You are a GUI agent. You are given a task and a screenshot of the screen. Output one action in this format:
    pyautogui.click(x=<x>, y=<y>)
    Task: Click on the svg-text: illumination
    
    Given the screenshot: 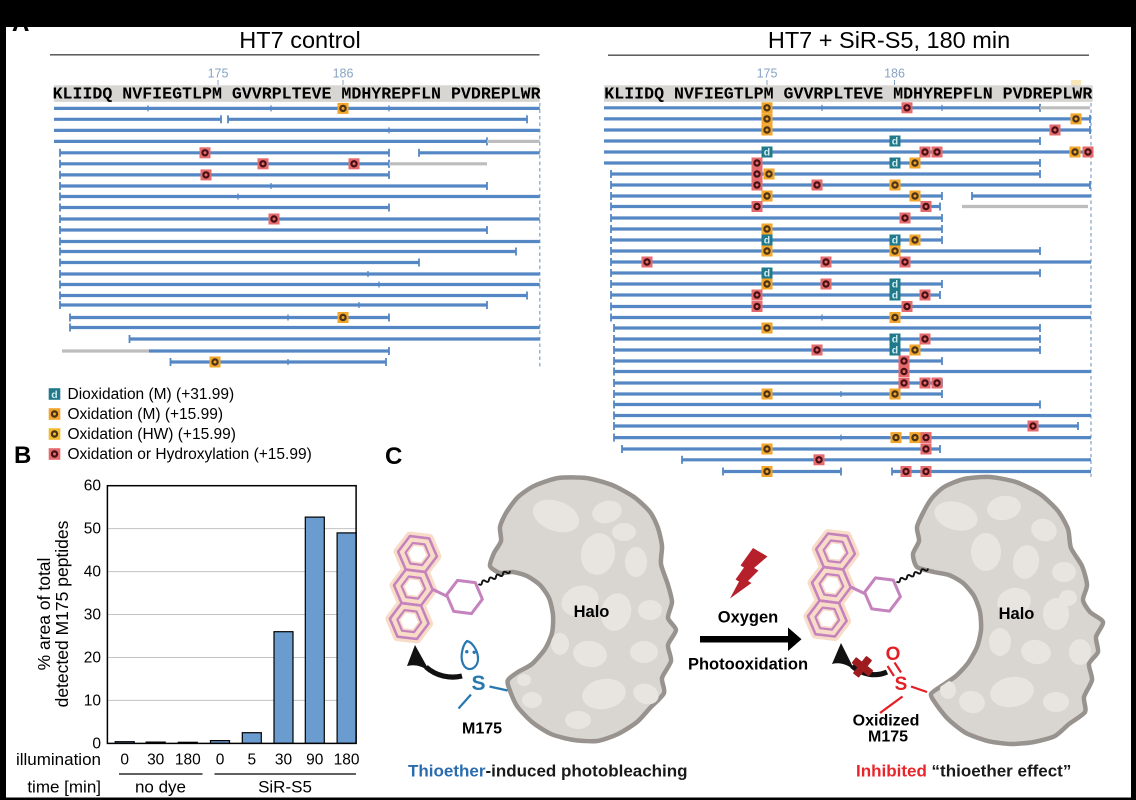 What is the action you would take?
    pyautogui.click(x=58, y=759)
    